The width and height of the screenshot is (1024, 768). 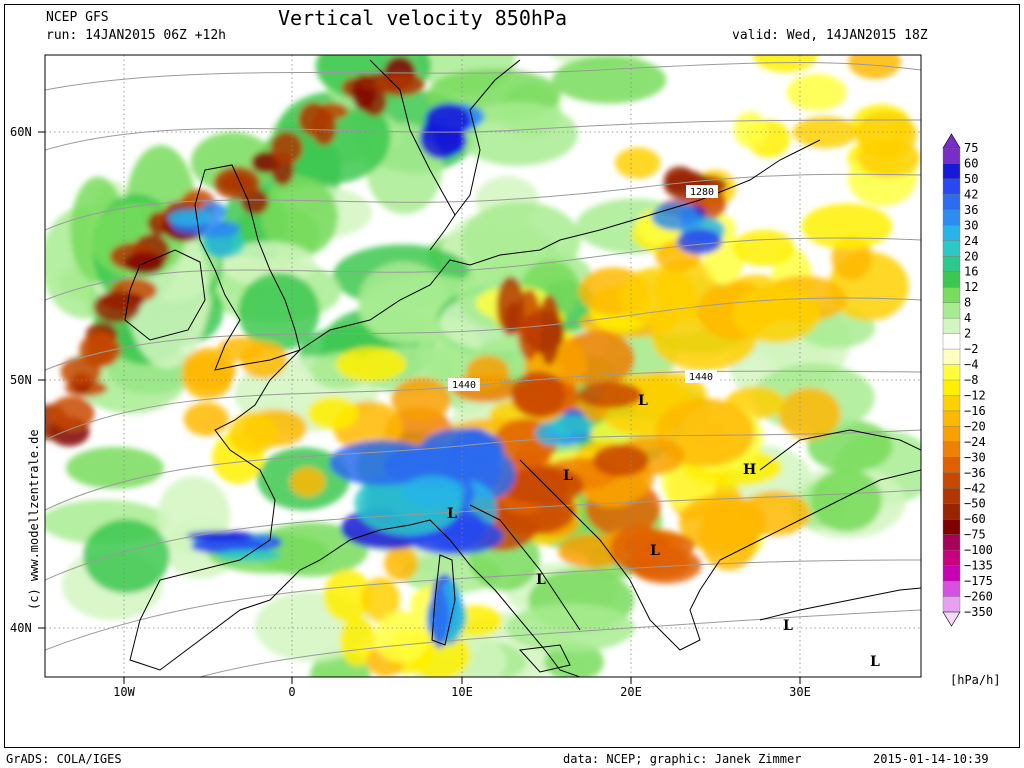 I want to click on valid-time: valid: Wed, 14JAN2015 18Z, so click(x=830, y=35).